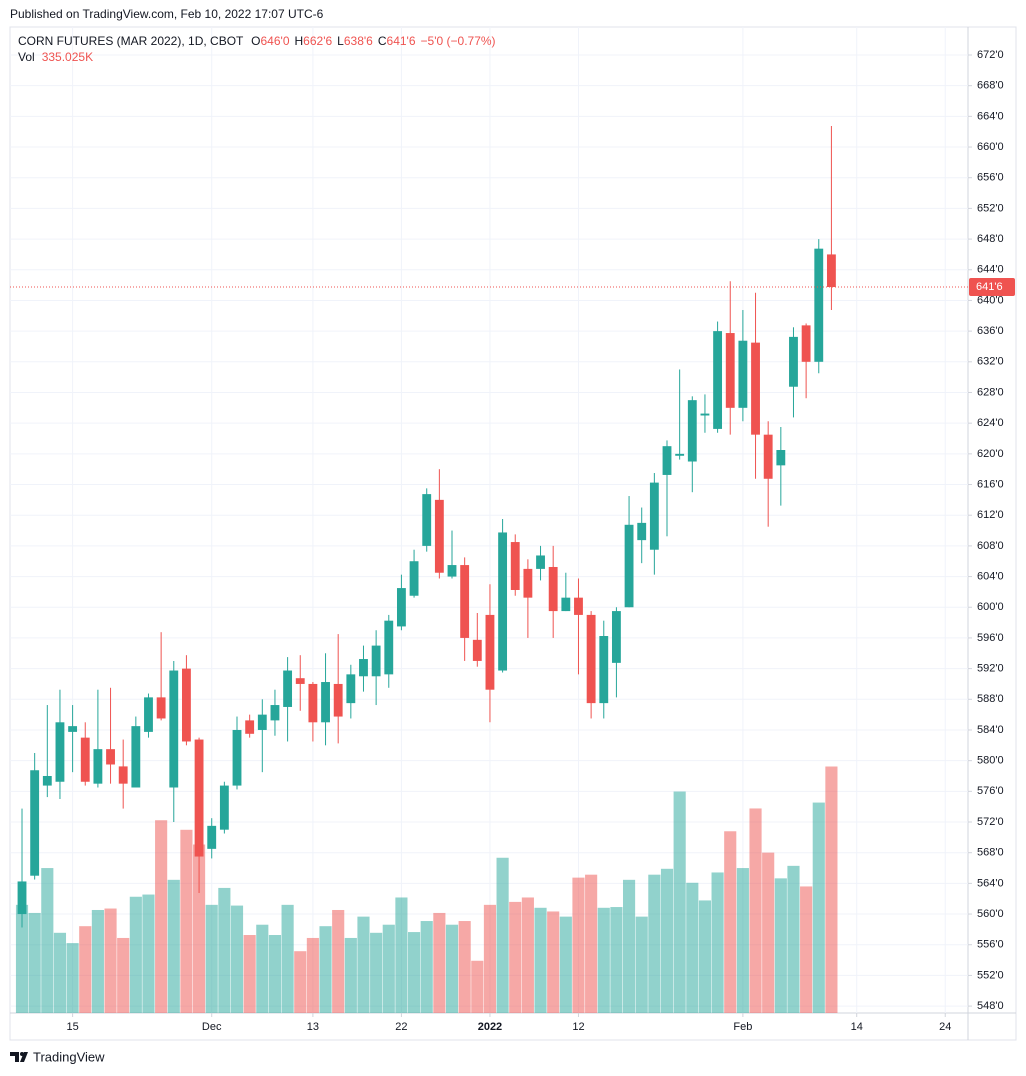 Image resolution: width=1026 pixels, height=1076 pixels. Describe the element at coordinates (990, 1006) in the screenshot. I see `y-tick-label: 548'0` at that location.